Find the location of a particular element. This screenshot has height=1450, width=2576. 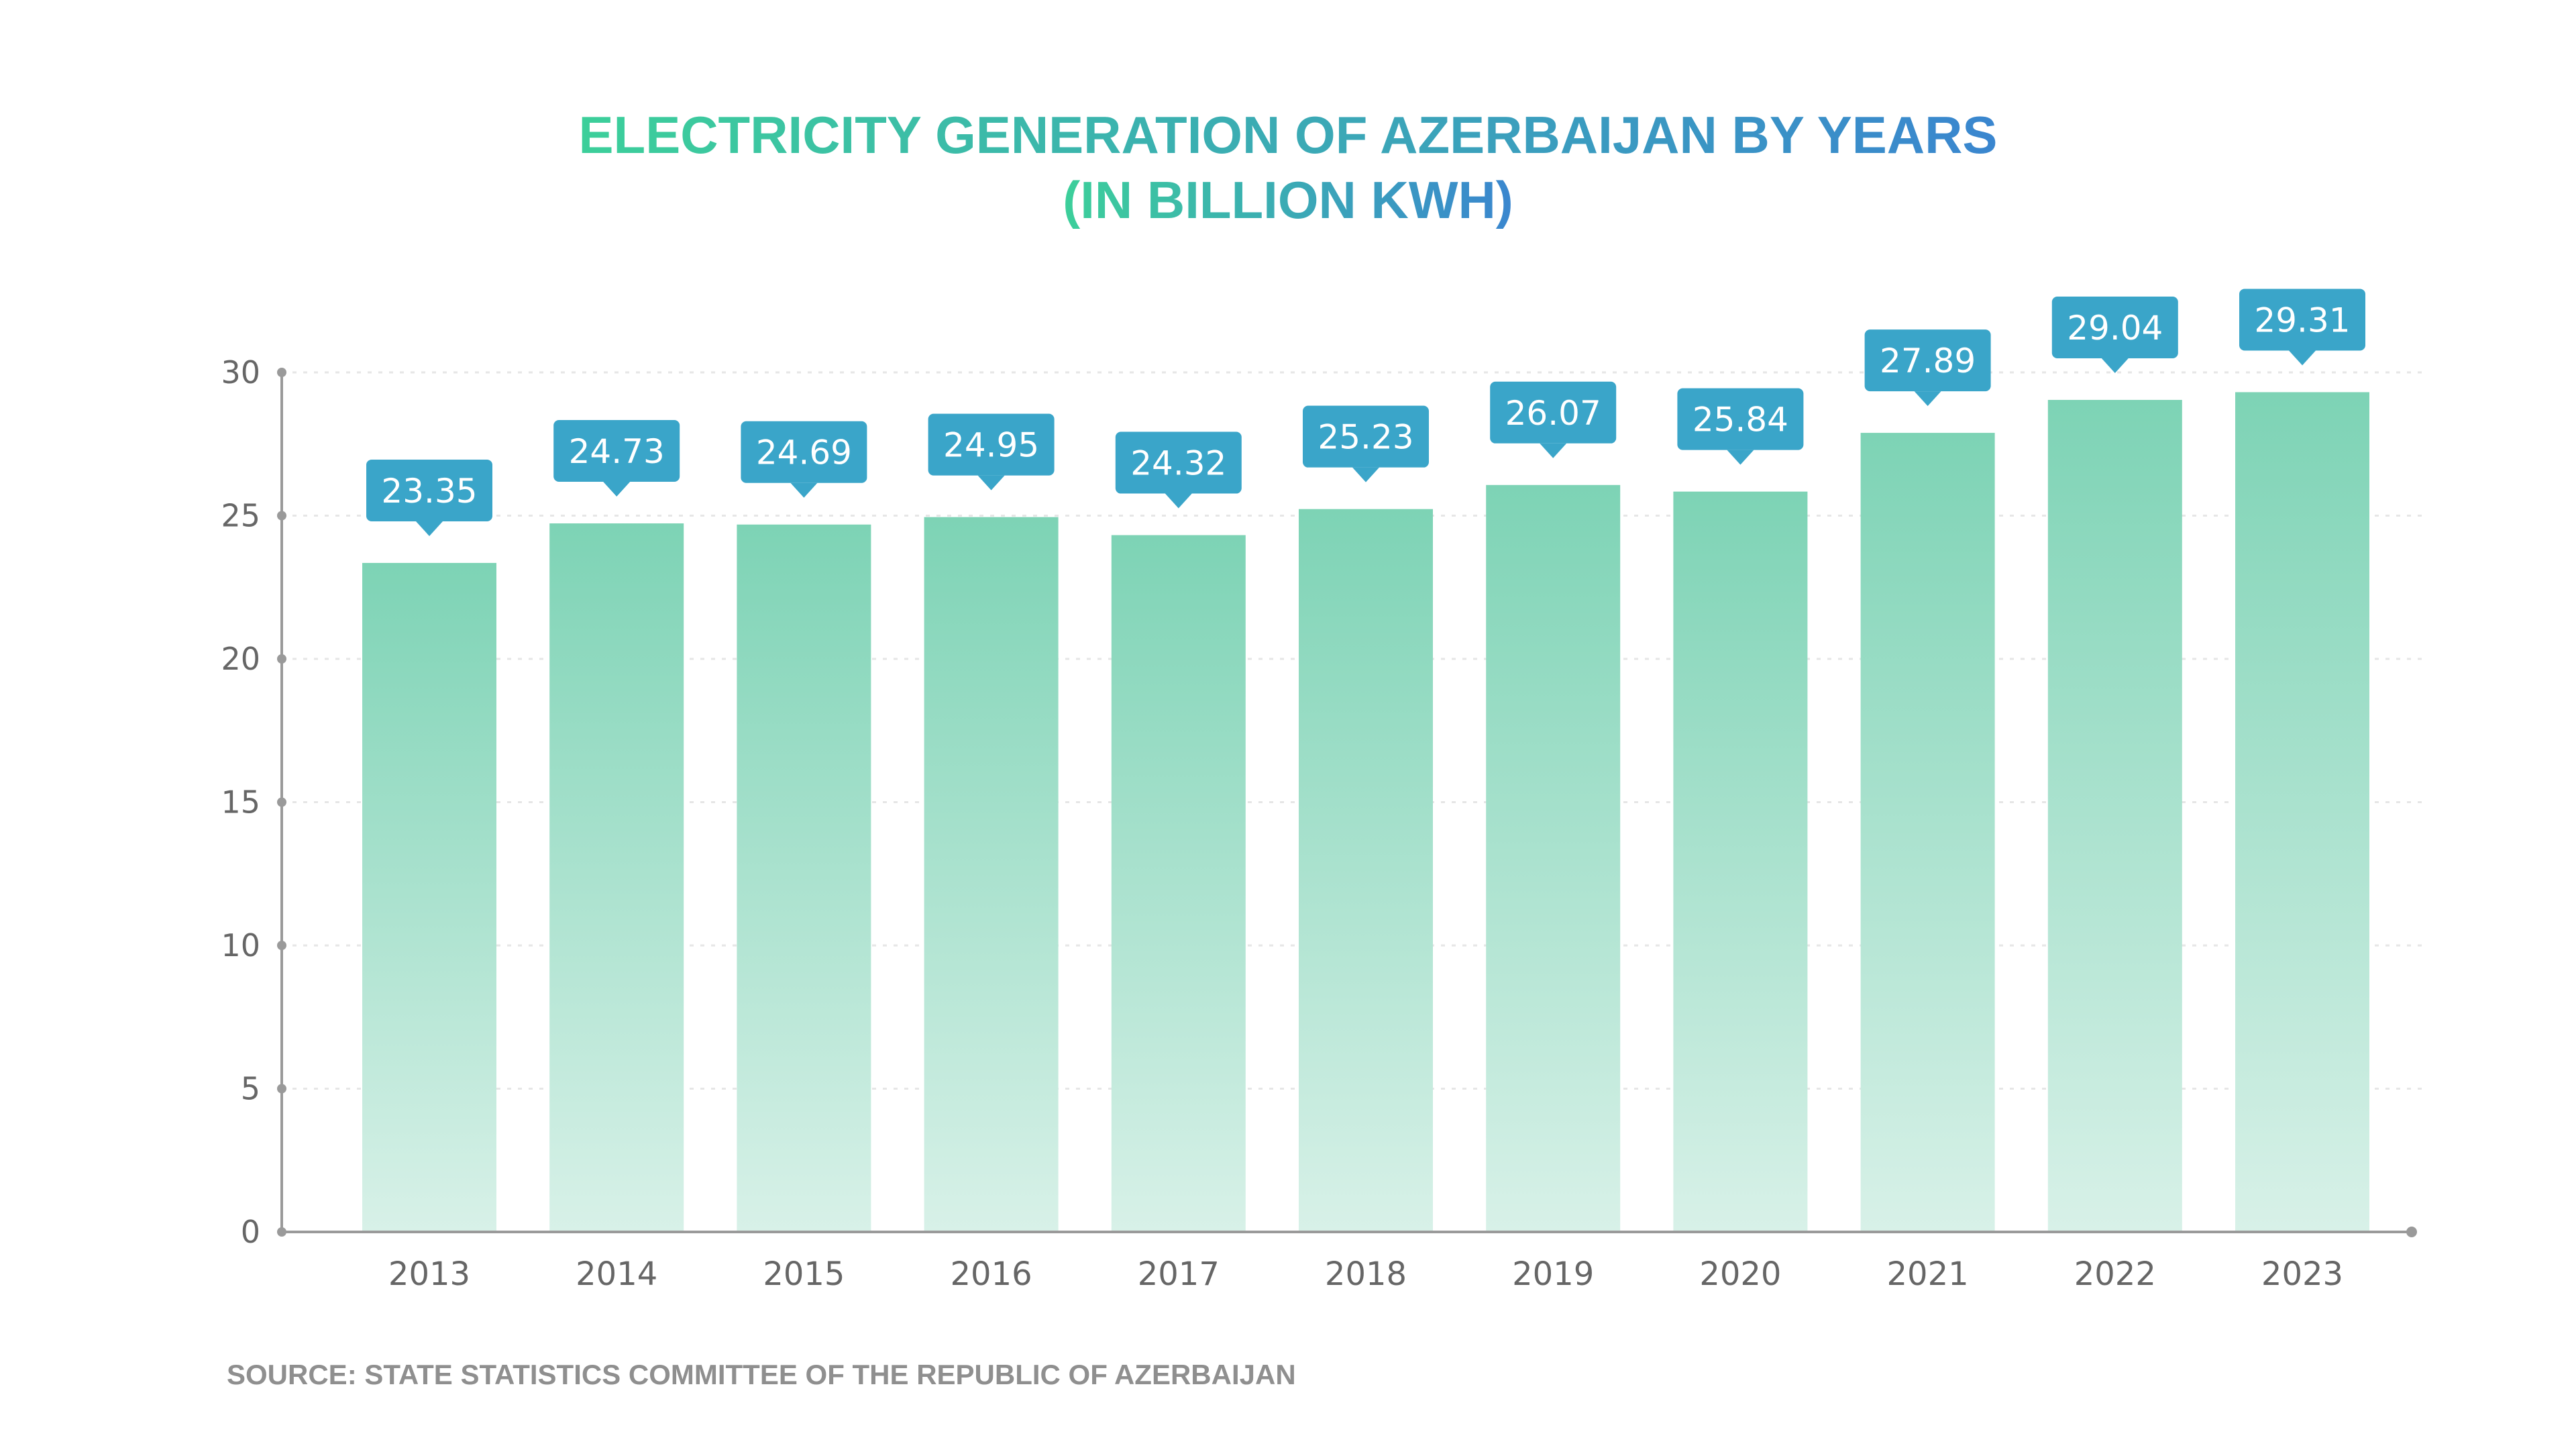

x-tick-label-2014: 2014 is located at coordinates (616, 1274).